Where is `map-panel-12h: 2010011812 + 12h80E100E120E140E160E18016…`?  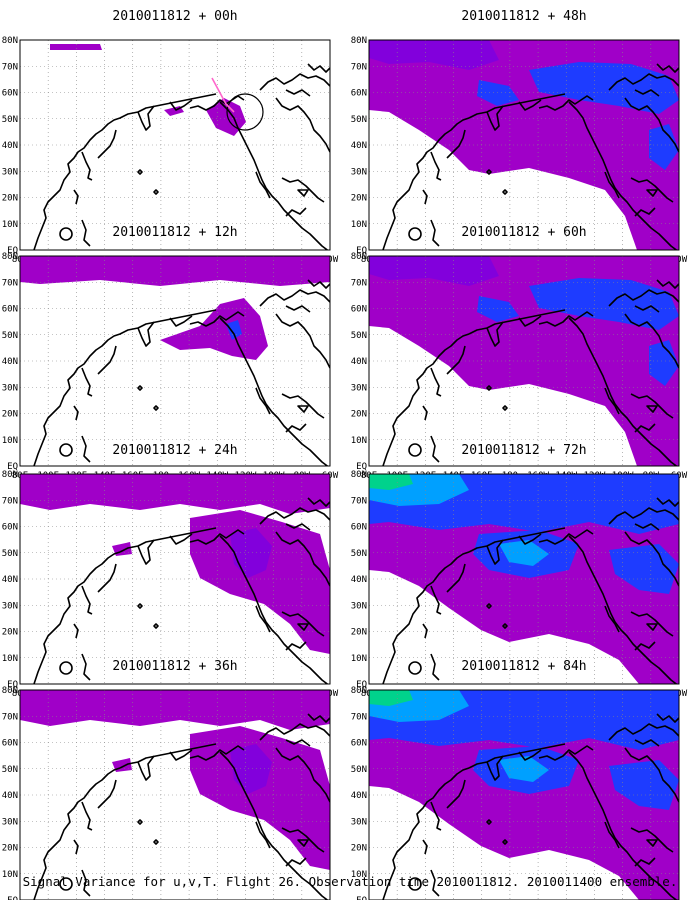 map-panel-12h: 2010011812 + 12h80E100E120E140E160E18016… is located at coordinates (170, 364).